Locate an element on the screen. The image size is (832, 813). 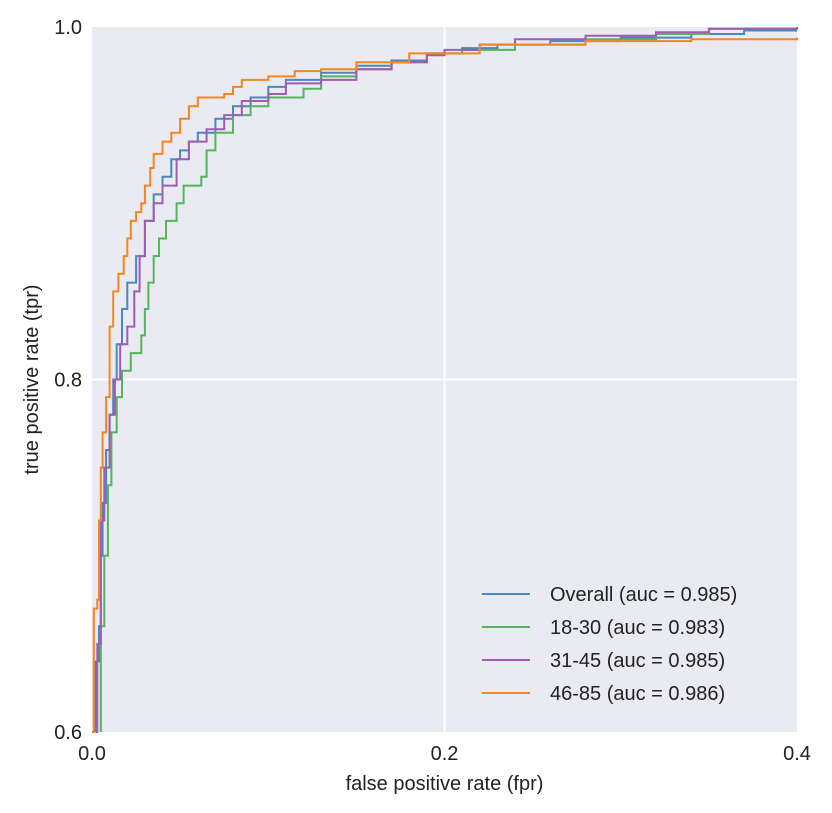
y-axis-ticks: 0.6 0.8 1.0 is located at coordinates (68, 380).